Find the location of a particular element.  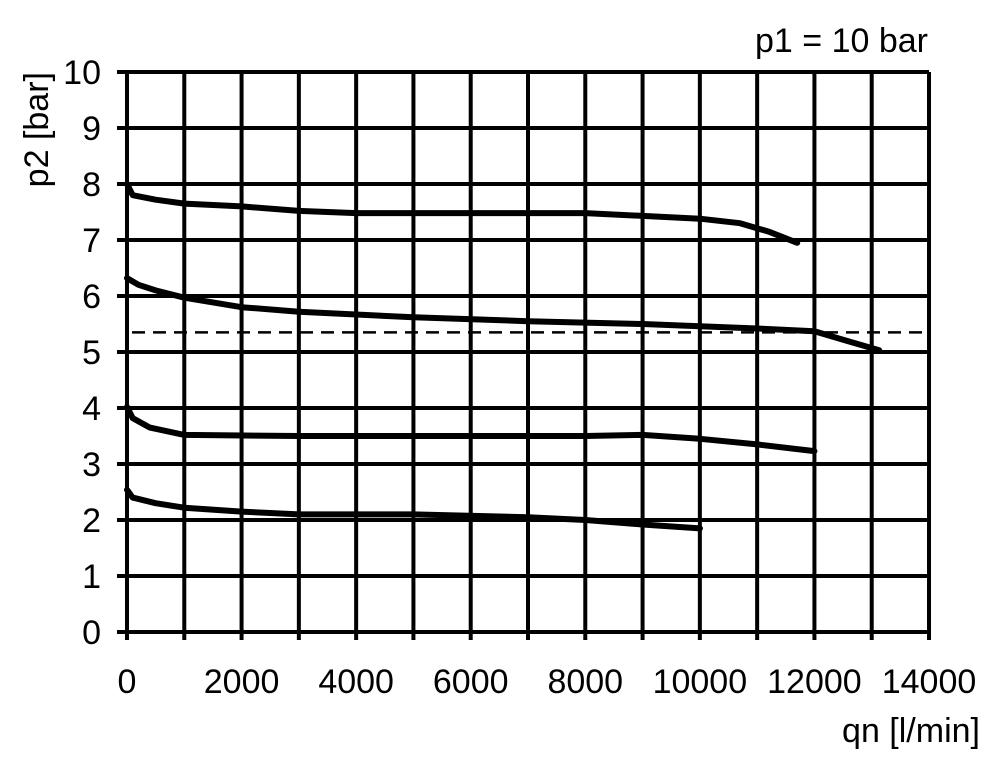

chart-title: p1 = 10 bar is located at coordinates (841, 41).